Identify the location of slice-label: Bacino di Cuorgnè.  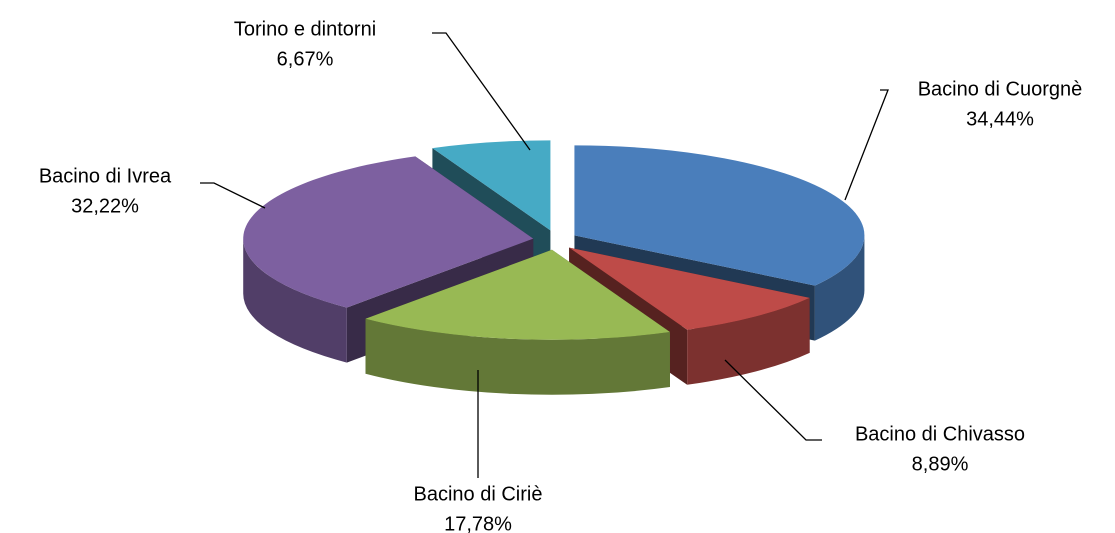
(1000, 89).